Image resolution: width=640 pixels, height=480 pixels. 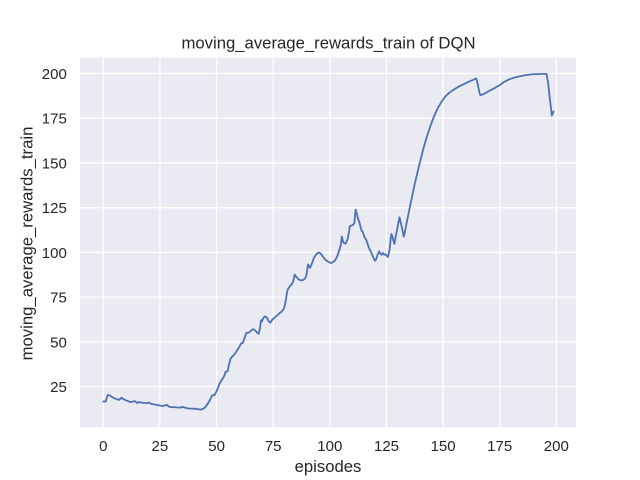 I want to click on svg-text:moving_average_rewards_train o: moving_average_rewards_train of DQN, so click(x=328, y=43).